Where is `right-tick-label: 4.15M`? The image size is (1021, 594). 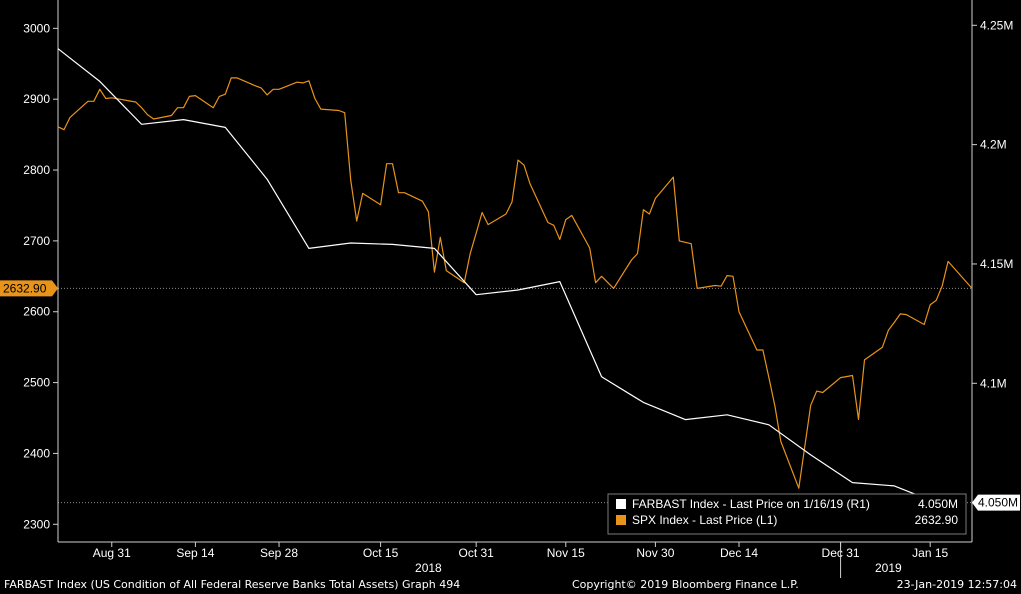
right-tick-label: 4.15M is located at coordinates (996, 264).